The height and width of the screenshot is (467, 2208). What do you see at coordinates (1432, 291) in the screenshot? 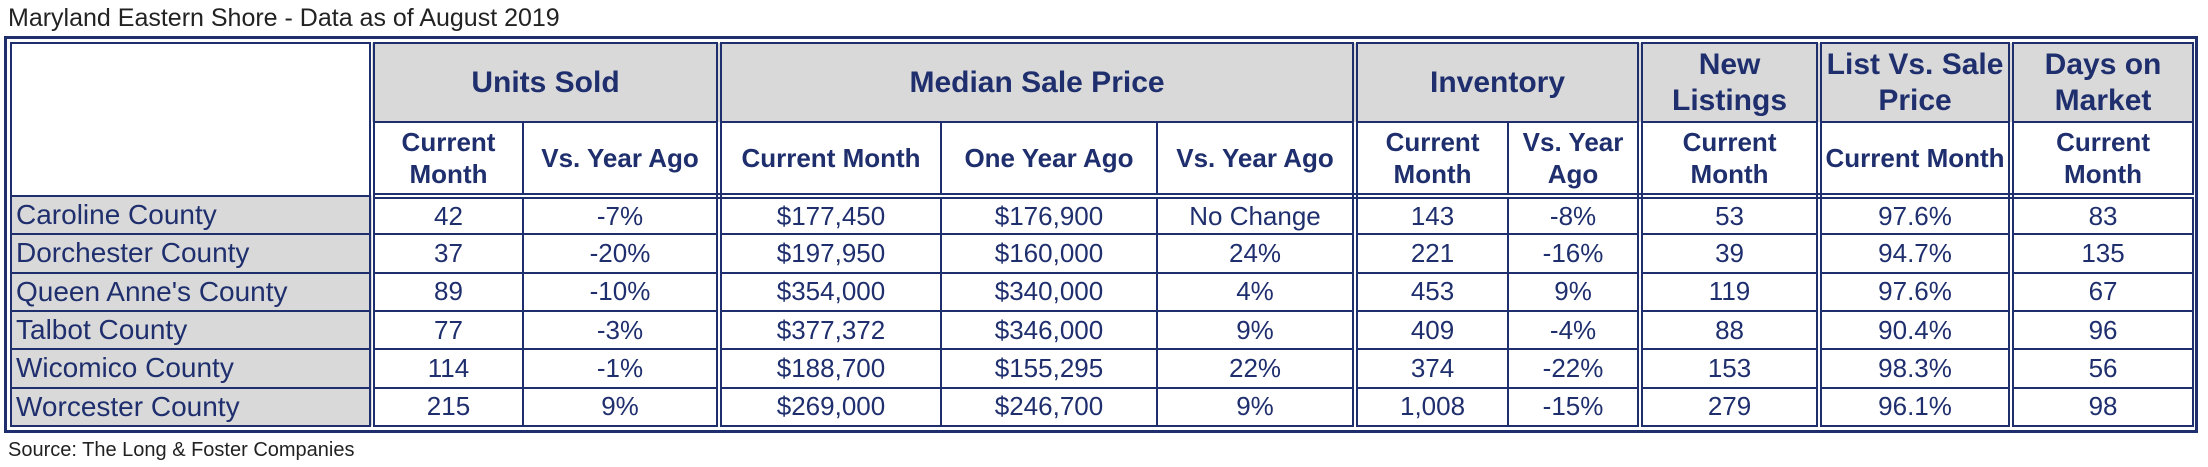
I see `inventory-current-cell: 453` at bounding box center [1432, 291].